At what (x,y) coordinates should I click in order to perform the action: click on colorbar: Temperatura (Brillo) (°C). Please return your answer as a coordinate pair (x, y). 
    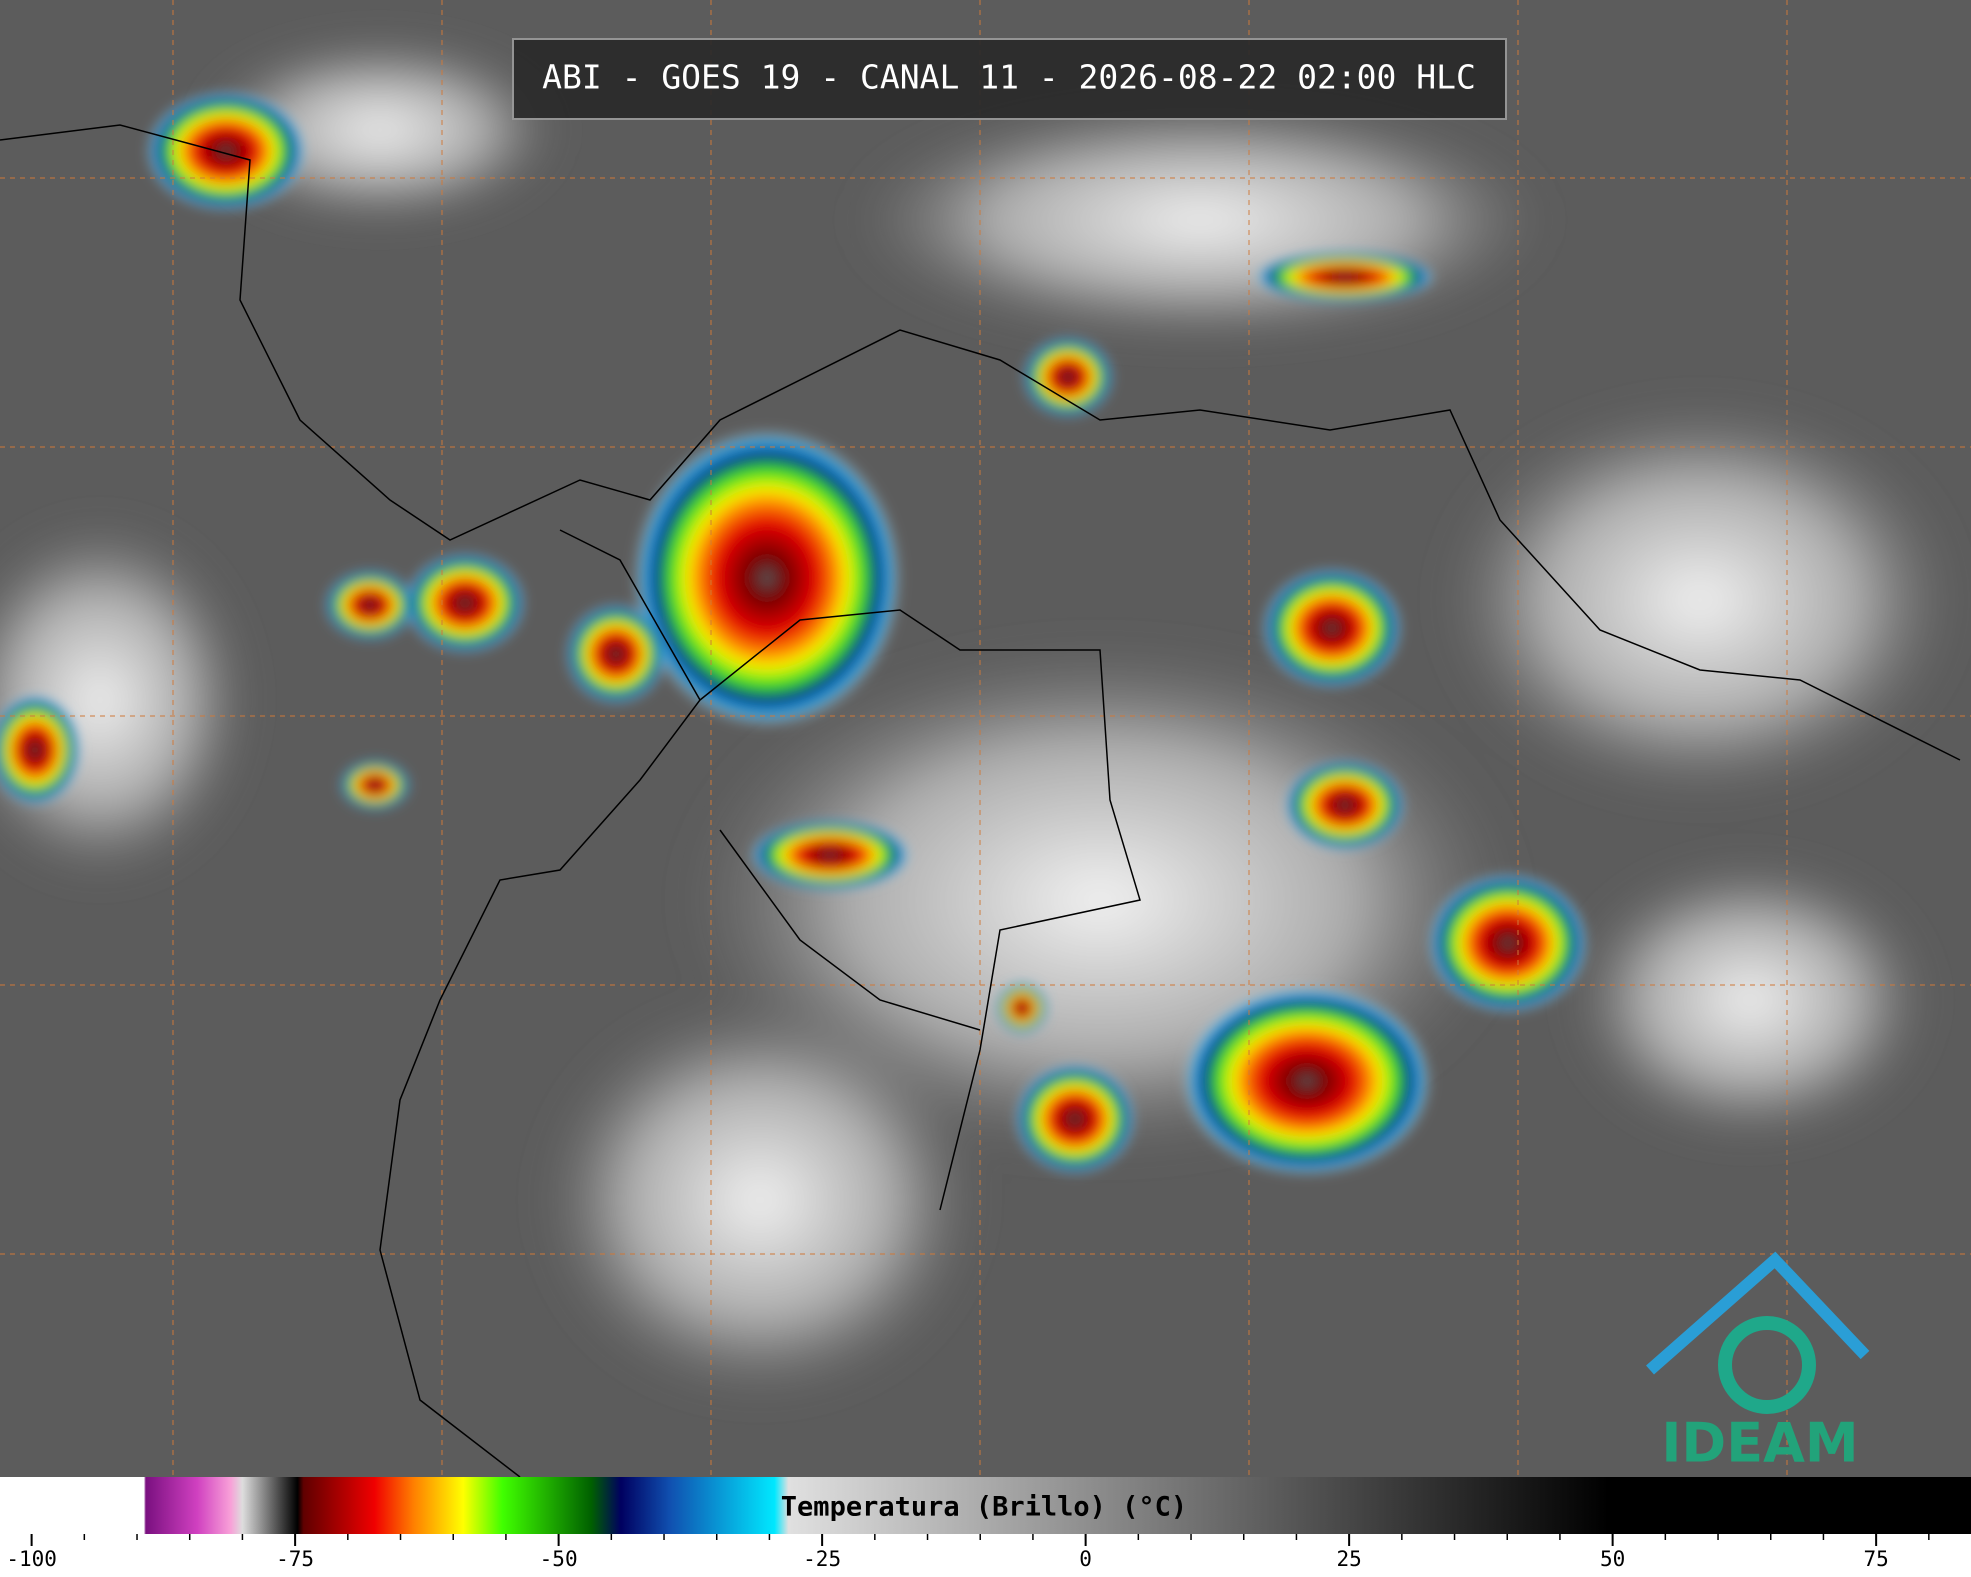
    Looking at the image, I should click on (985, 1505).